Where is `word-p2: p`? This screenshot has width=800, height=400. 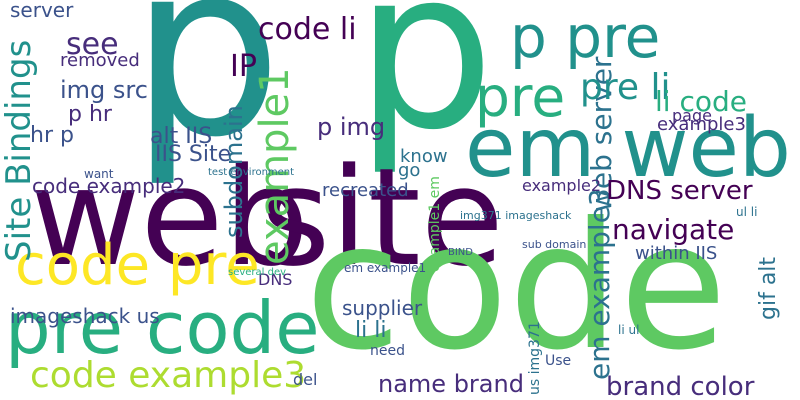
word-p2: p is located at coordinates (425, 89).